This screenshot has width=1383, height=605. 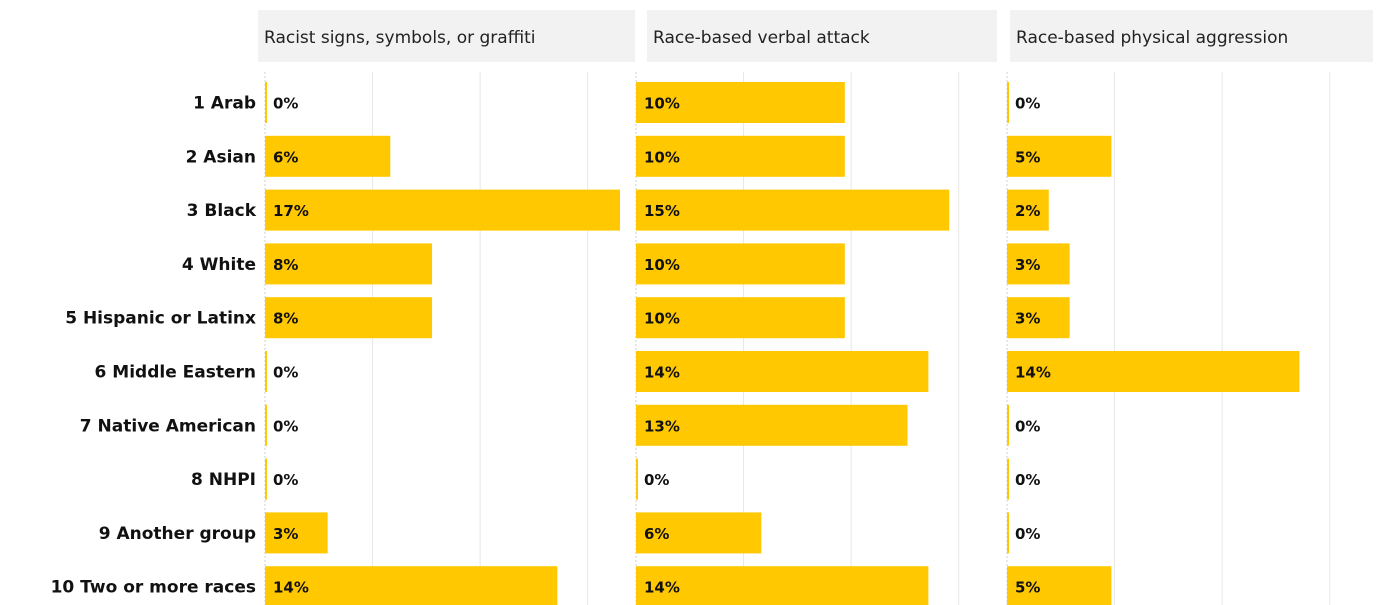 I want to click on category-label: 4 White, so click(x=219, y=265).